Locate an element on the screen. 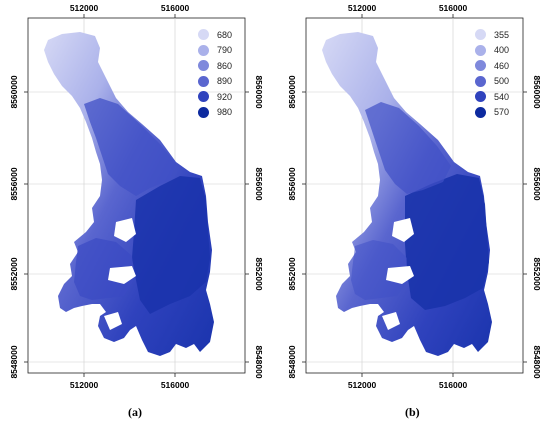 The height and width of the screenshot is (423, 550). legend-a: 680 790 860 890 920 980 is located at coordinates (215, 73).